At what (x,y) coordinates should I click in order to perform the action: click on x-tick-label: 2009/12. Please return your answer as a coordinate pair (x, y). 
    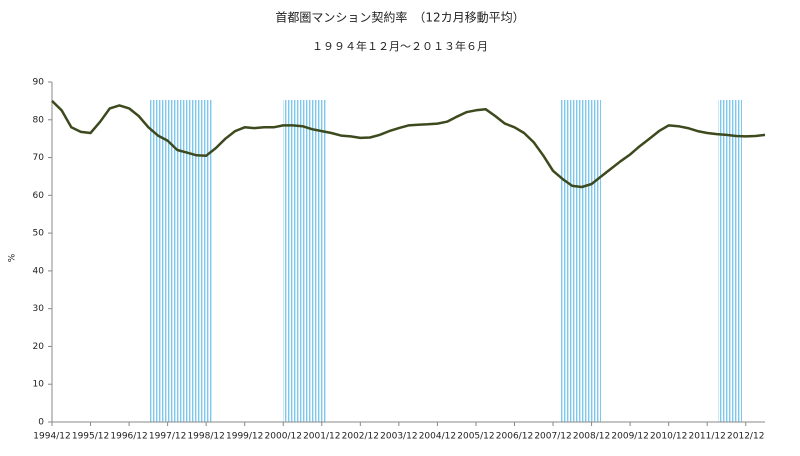
    Looking at the image, I should click on (629, 437).